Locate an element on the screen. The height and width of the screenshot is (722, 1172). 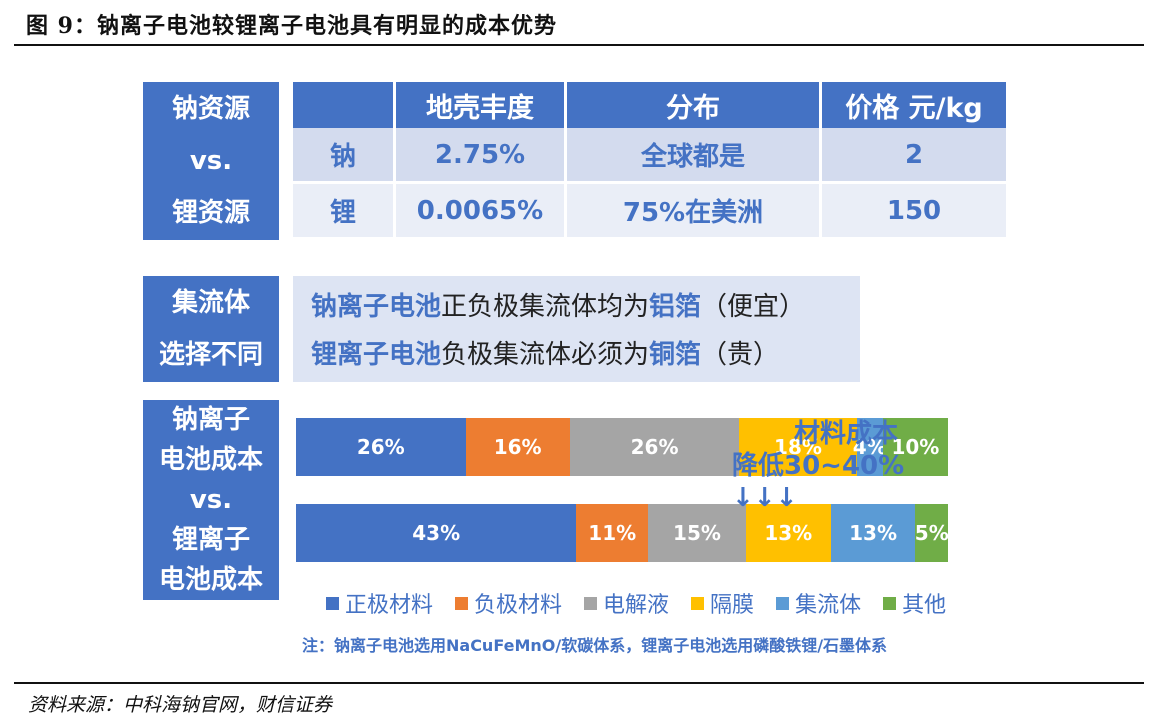
source-note: 资料来源：中科海钠官网，财信证券 is located at coordinates (180, 705).